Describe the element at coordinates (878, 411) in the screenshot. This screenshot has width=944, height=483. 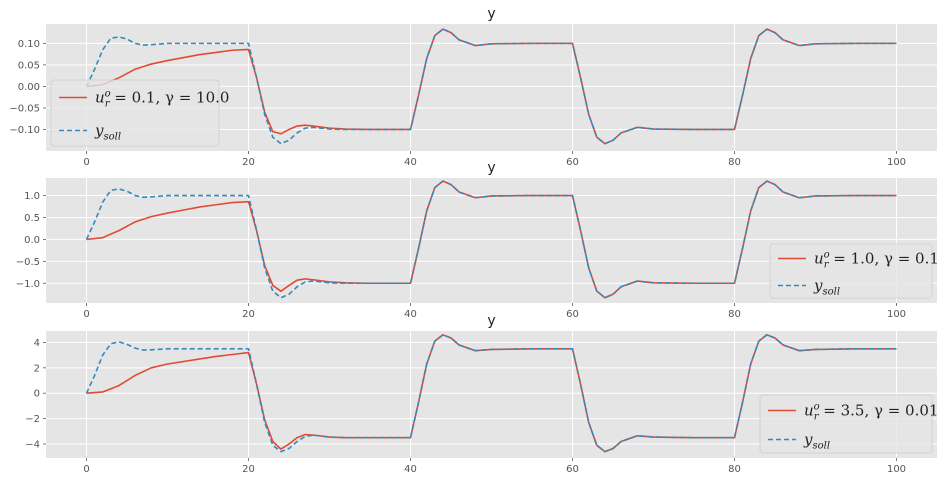
I see `legend-label-rest: = 3.5, γ = 0.01` at that location.